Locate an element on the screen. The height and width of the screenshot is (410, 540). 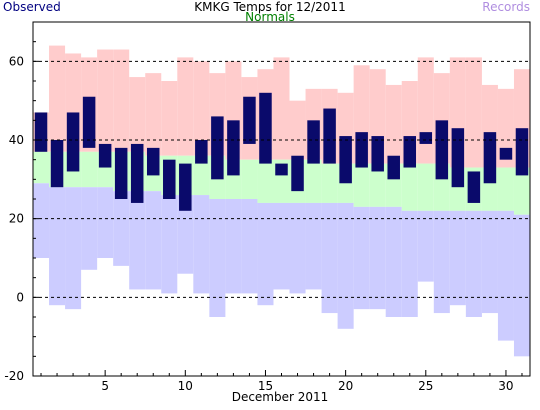
records-legend-label: Records is located at coordinates (506, 7).